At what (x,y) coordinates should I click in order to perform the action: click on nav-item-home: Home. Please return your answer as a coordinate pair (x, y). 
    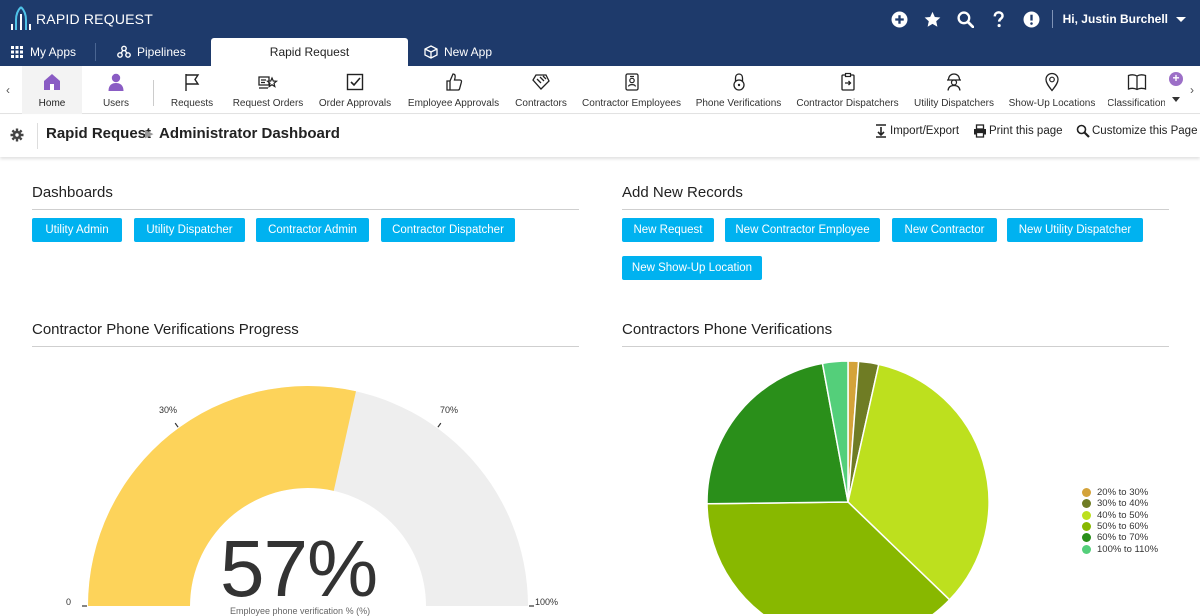
    Looking at the image, I should click on (52, 90).